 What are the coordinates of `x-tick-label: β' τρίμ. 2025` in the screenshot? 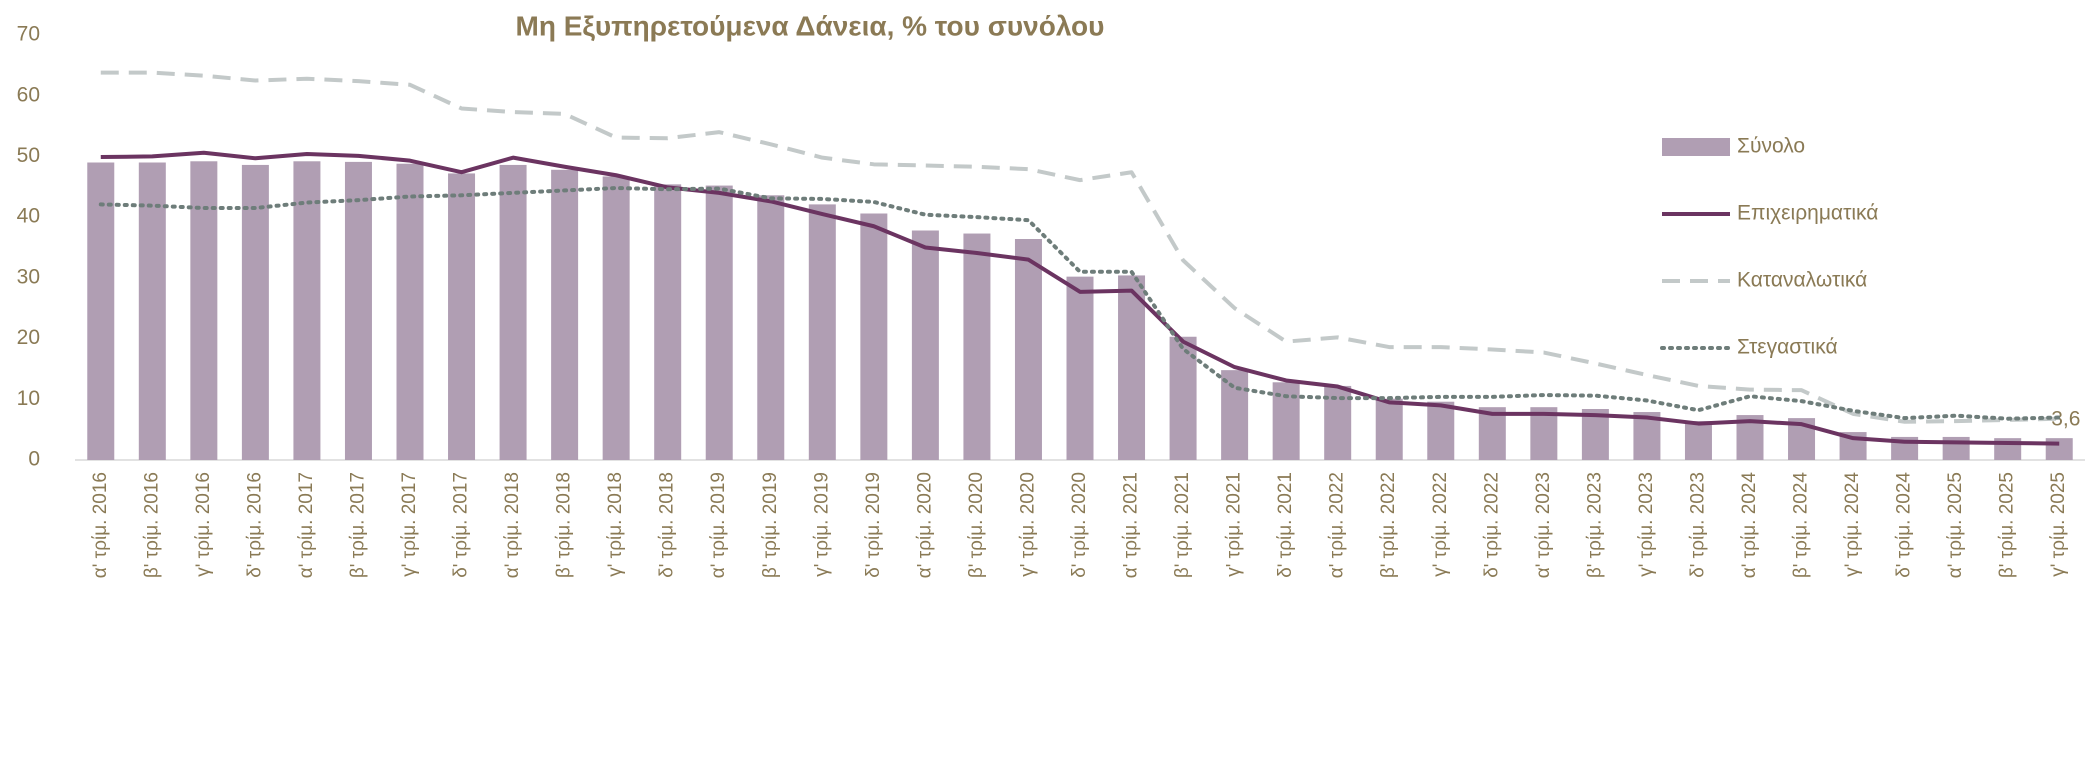 It's located at (2007, 525).